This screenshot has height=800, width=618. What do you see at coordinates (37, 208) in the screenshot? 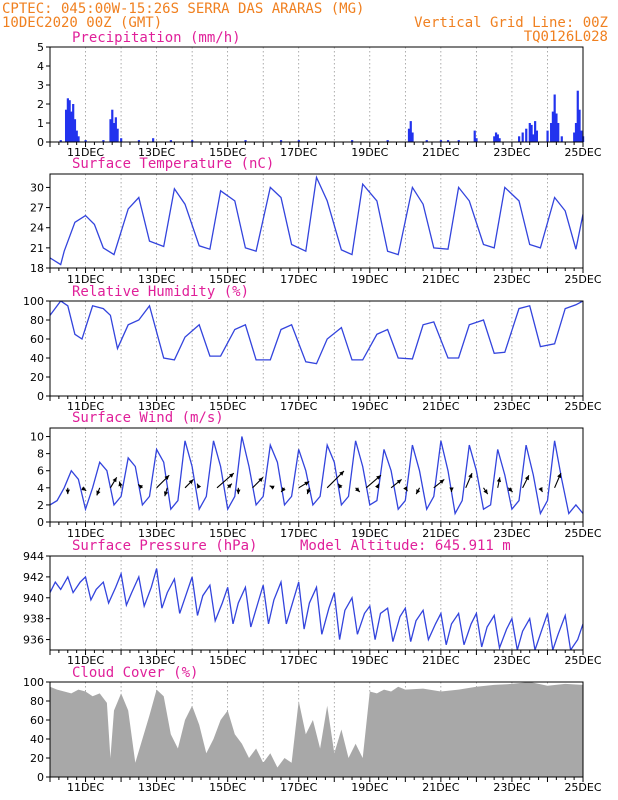
I see `temperature-y-tick-label: 27` at bounding box center [37, 208].